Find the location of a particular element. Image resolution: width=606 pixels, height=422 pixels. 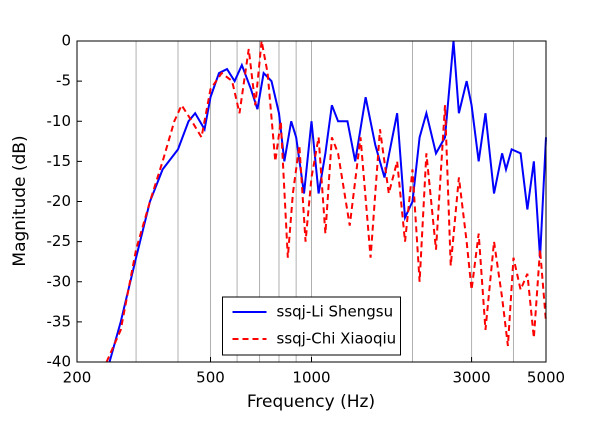

y-tick-label: -30 is located at coordinates (59, 281).